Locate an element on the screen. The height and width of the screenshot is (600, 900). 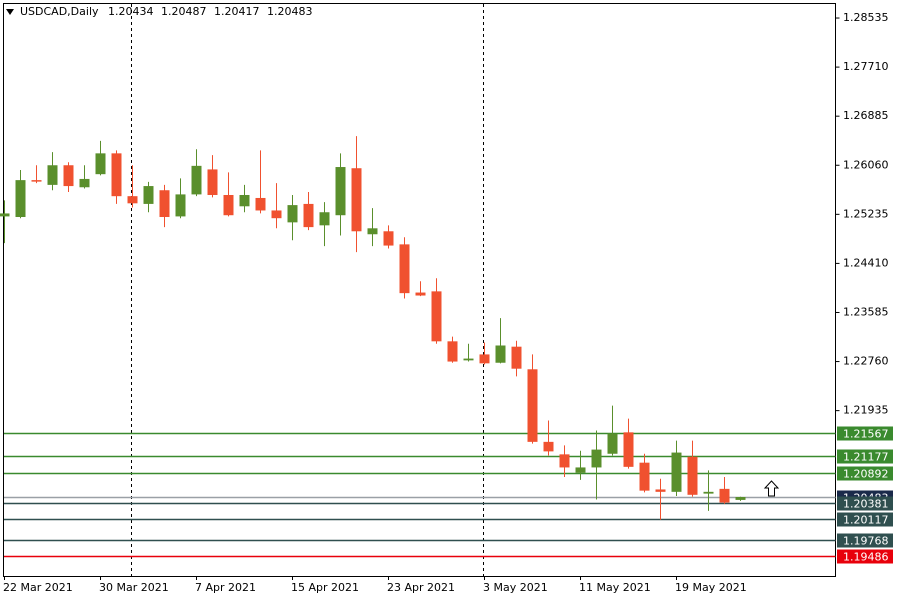
header-open: 1.20434 is located at coordinates (131, 11).